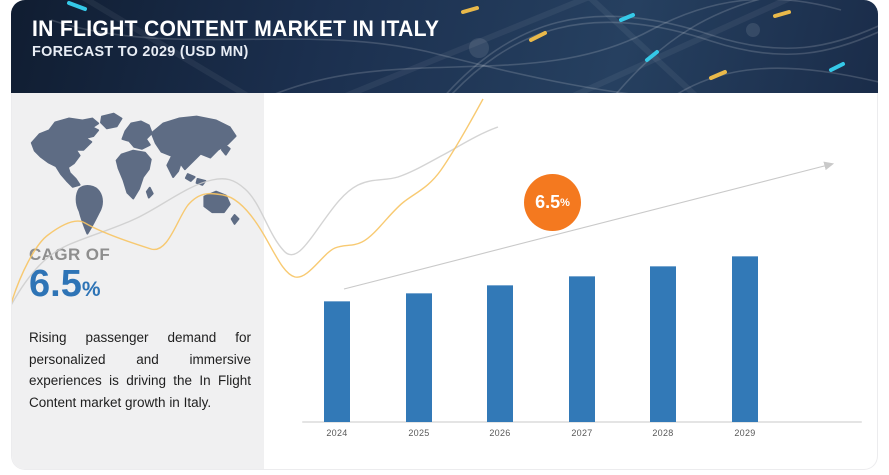  I want to click on bar-slot-2025: 2025, so click(419, 346).